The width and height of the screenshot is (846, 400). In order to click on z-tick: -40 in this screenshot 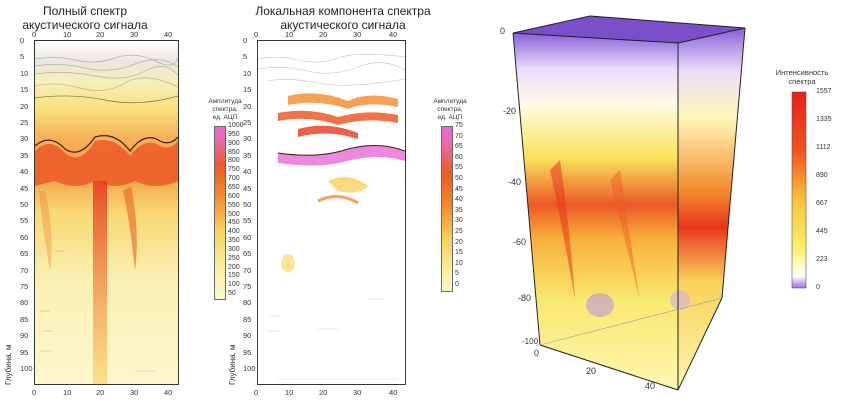, I will do `click(515, 182)`.